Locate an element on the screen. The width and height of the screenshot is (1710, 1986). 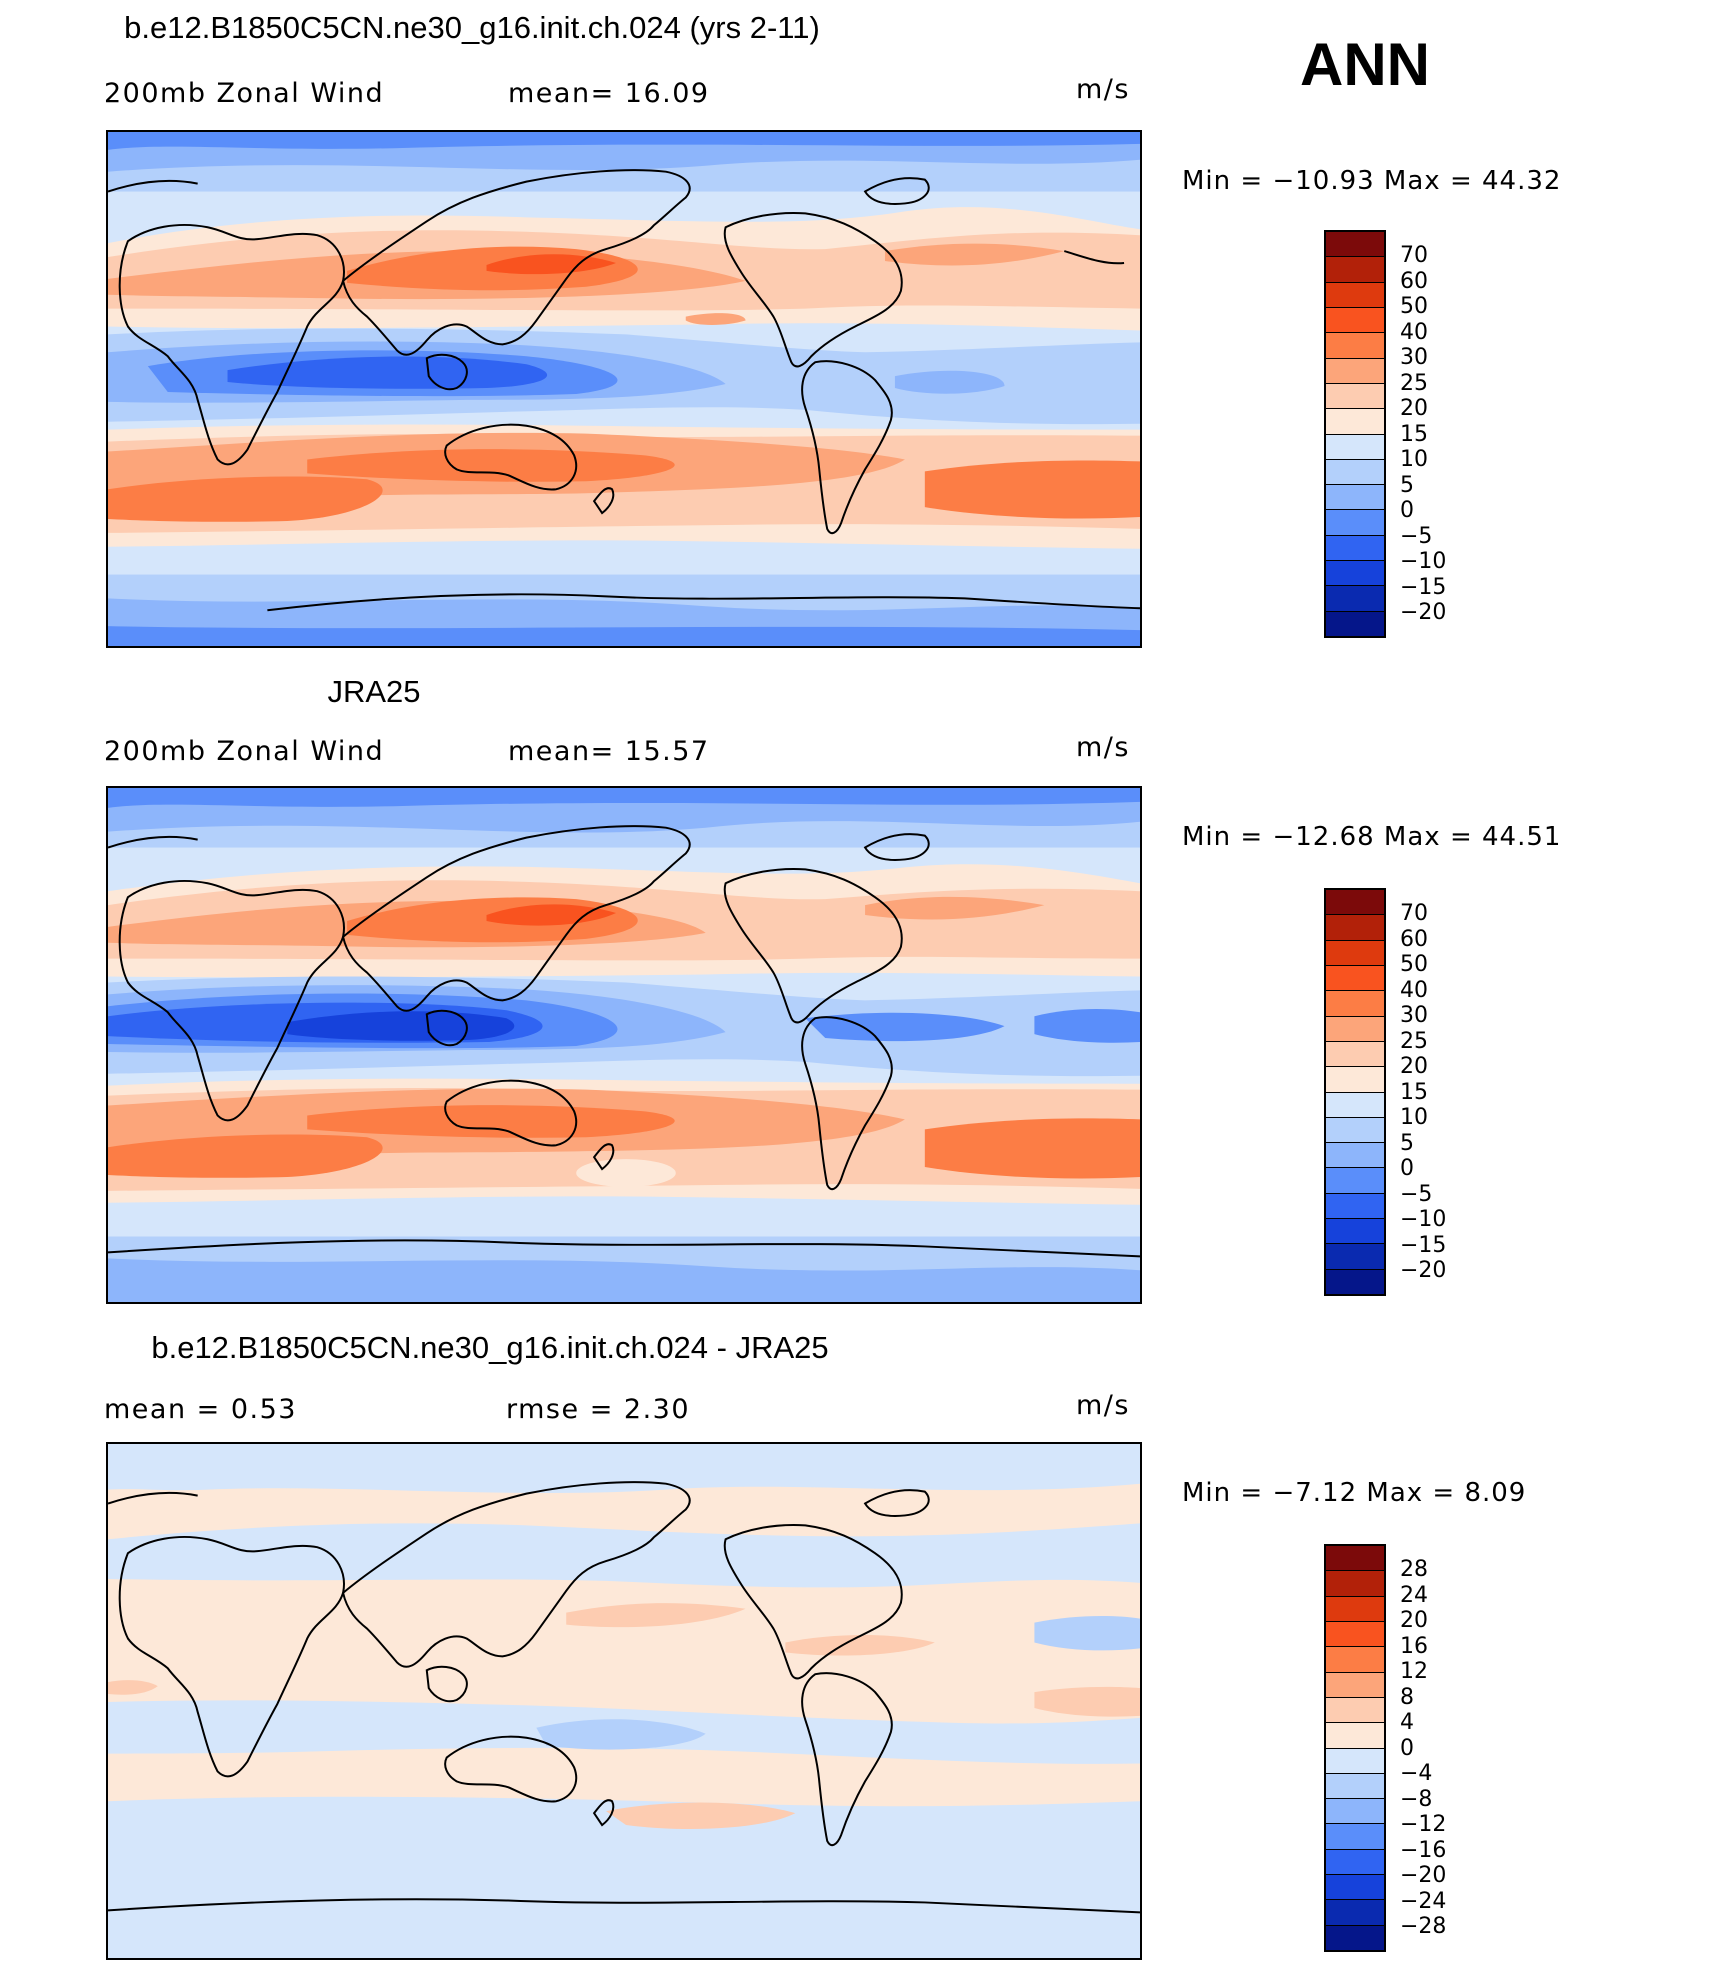
panel2-minmax-label: Min = −12.68 Max = 44.51 is located at coordinates (1372, 837).